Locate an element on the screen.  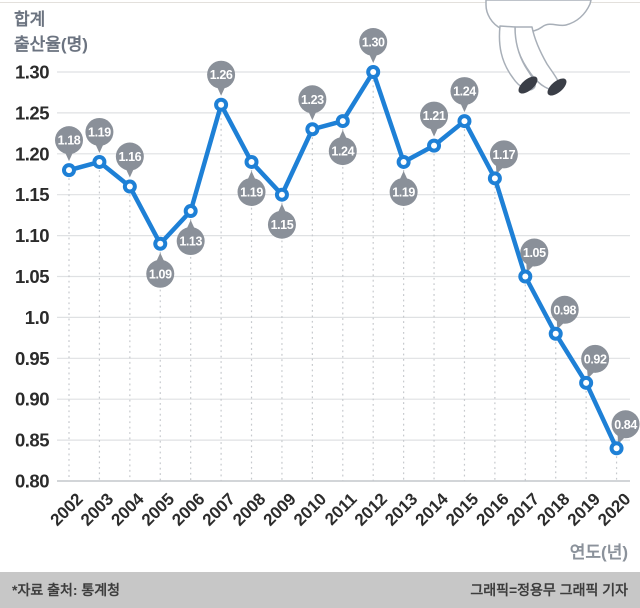
y-tick-label: 1.10 is located at coordinates (32, 235).